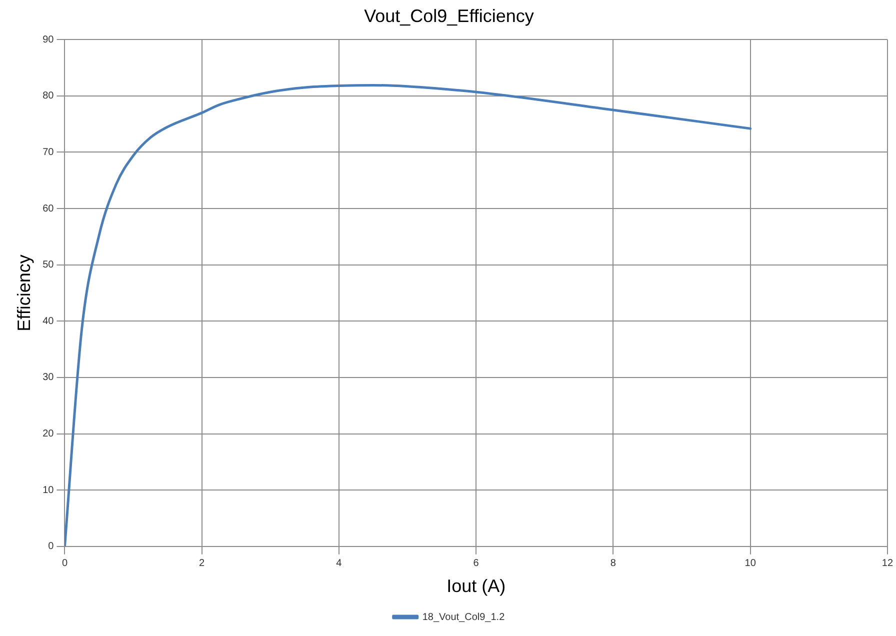 The height and width of the screenshot is (636, 896). I want to click on y-tick-label: 60, so click(48, 208).